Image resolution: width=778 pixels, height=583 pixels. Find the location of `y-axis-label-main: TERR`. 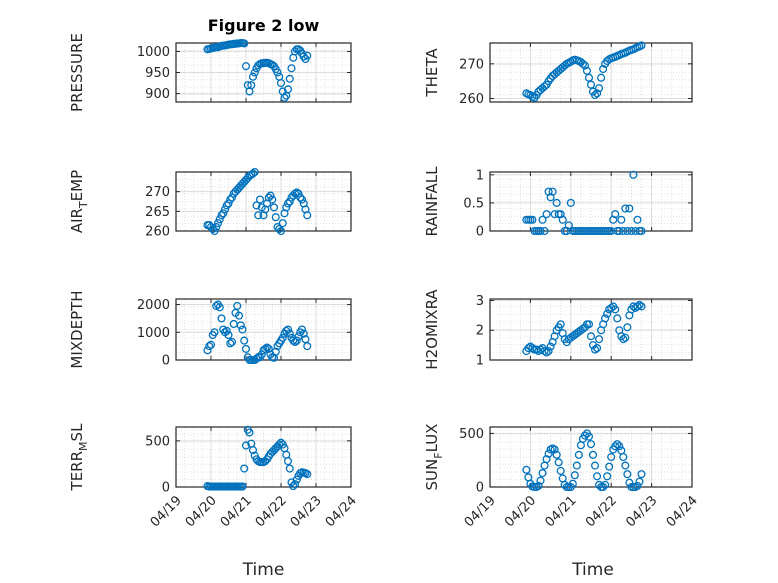

y-axis-label-main: TERR is located at coordinates (77, 471).